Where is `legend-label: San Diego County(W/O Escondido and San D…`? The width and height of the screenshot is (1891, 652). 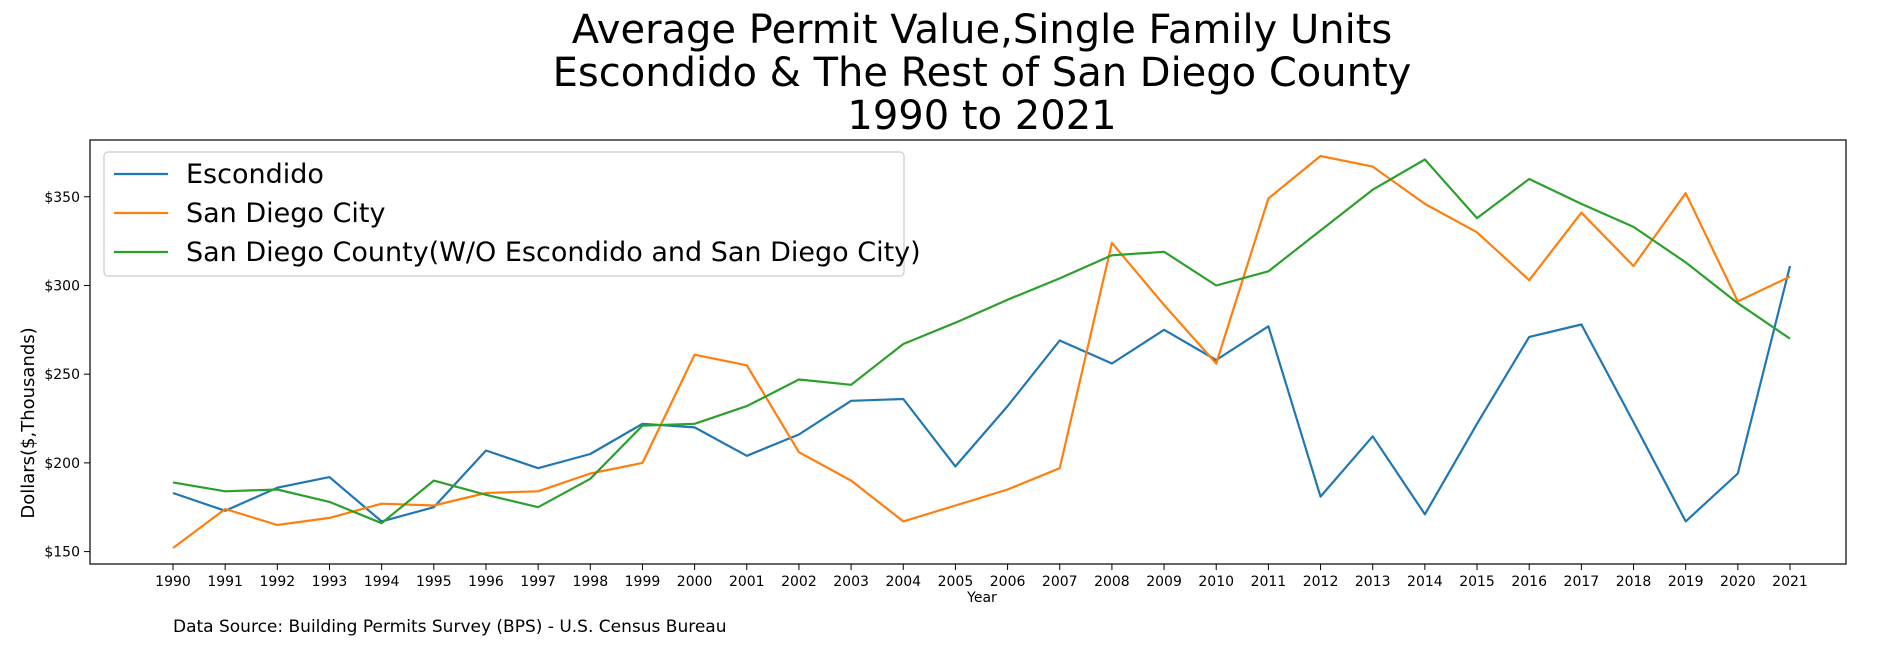 legend-label: San Diego County(W/O Escondido and San D… is located at coordinates (553, 252).